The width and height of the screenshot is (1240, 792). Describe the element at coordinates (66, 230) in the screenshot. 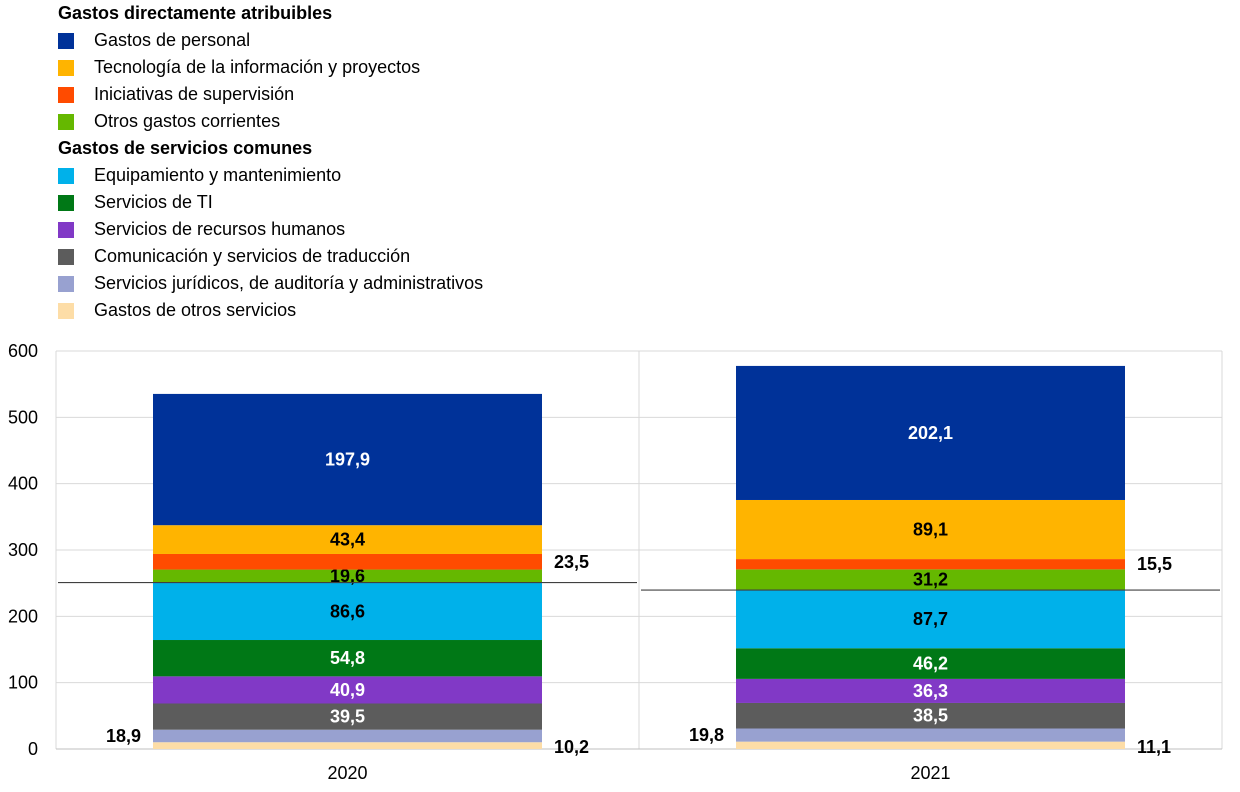

I see `legend-swatch-hr-services` at that location.